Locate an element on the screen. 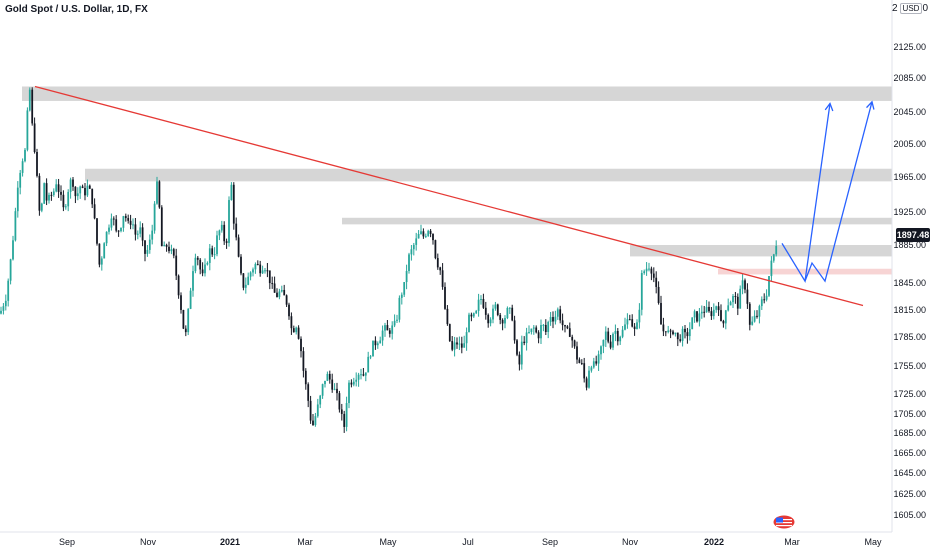  price-tick-label: 1665.00 is located at coordinates (909, 453).